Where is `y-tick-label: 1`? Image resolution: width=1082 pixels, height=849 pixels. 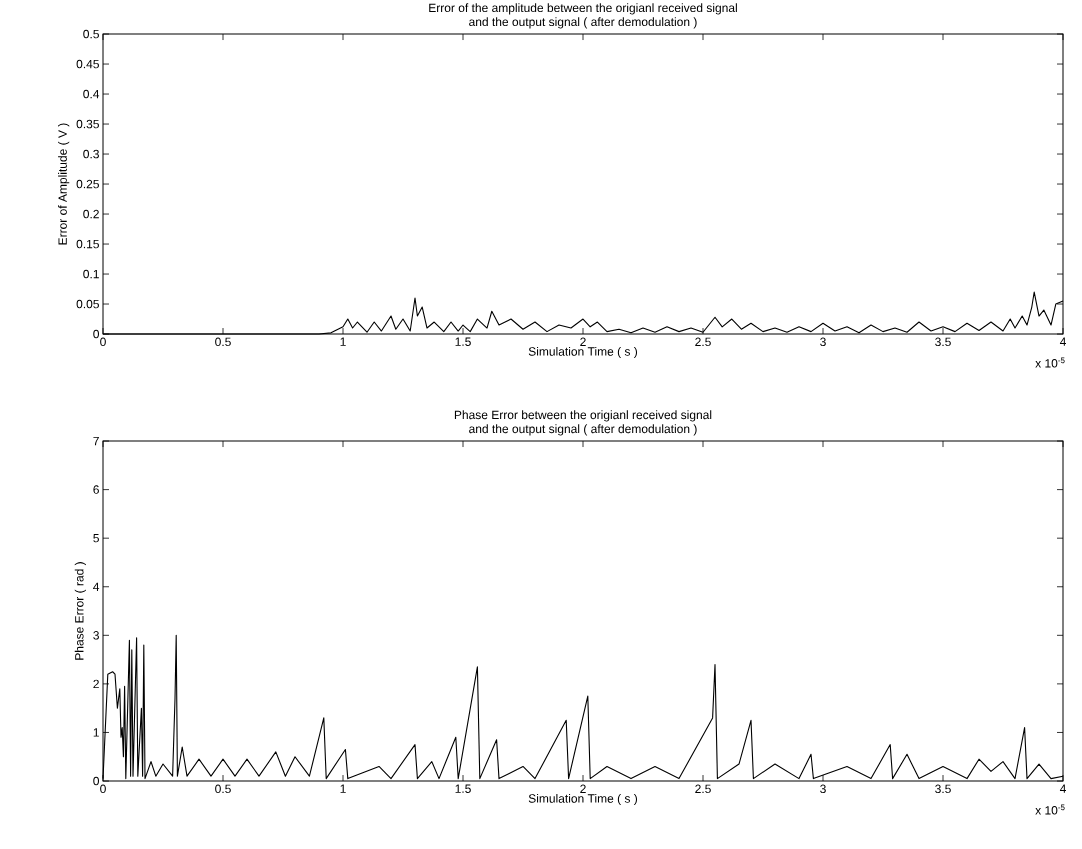 y-tick-label: 1 is located at coordinates (96, 732).